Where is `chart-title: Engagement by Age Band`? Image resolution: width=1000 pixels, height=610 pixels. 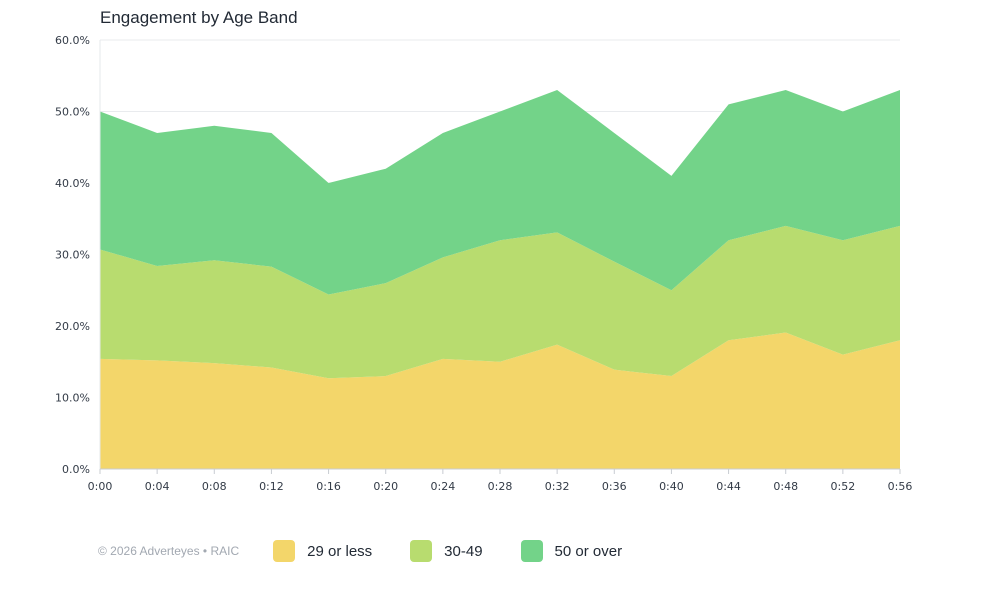 chart-title: Engagement by Age Band is located at coordinates (199, 17).